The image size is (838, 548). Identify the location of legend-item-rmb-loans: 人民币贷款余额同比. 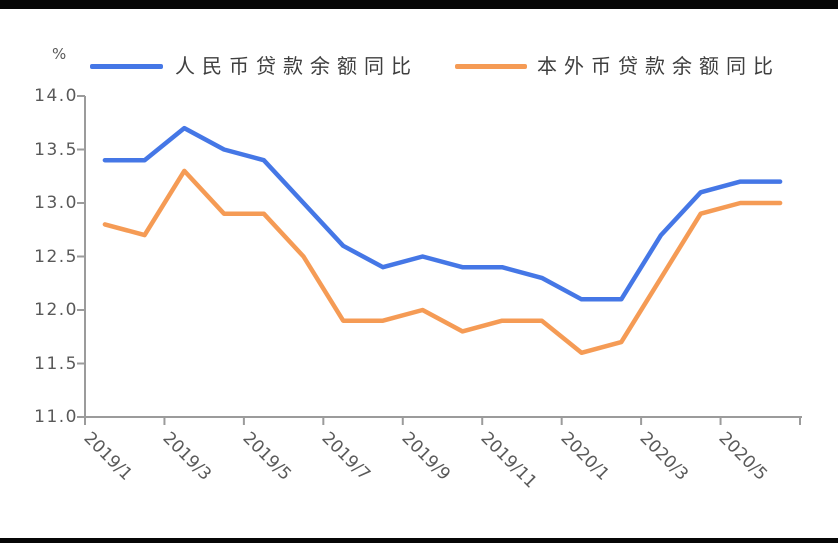
(254, 66).